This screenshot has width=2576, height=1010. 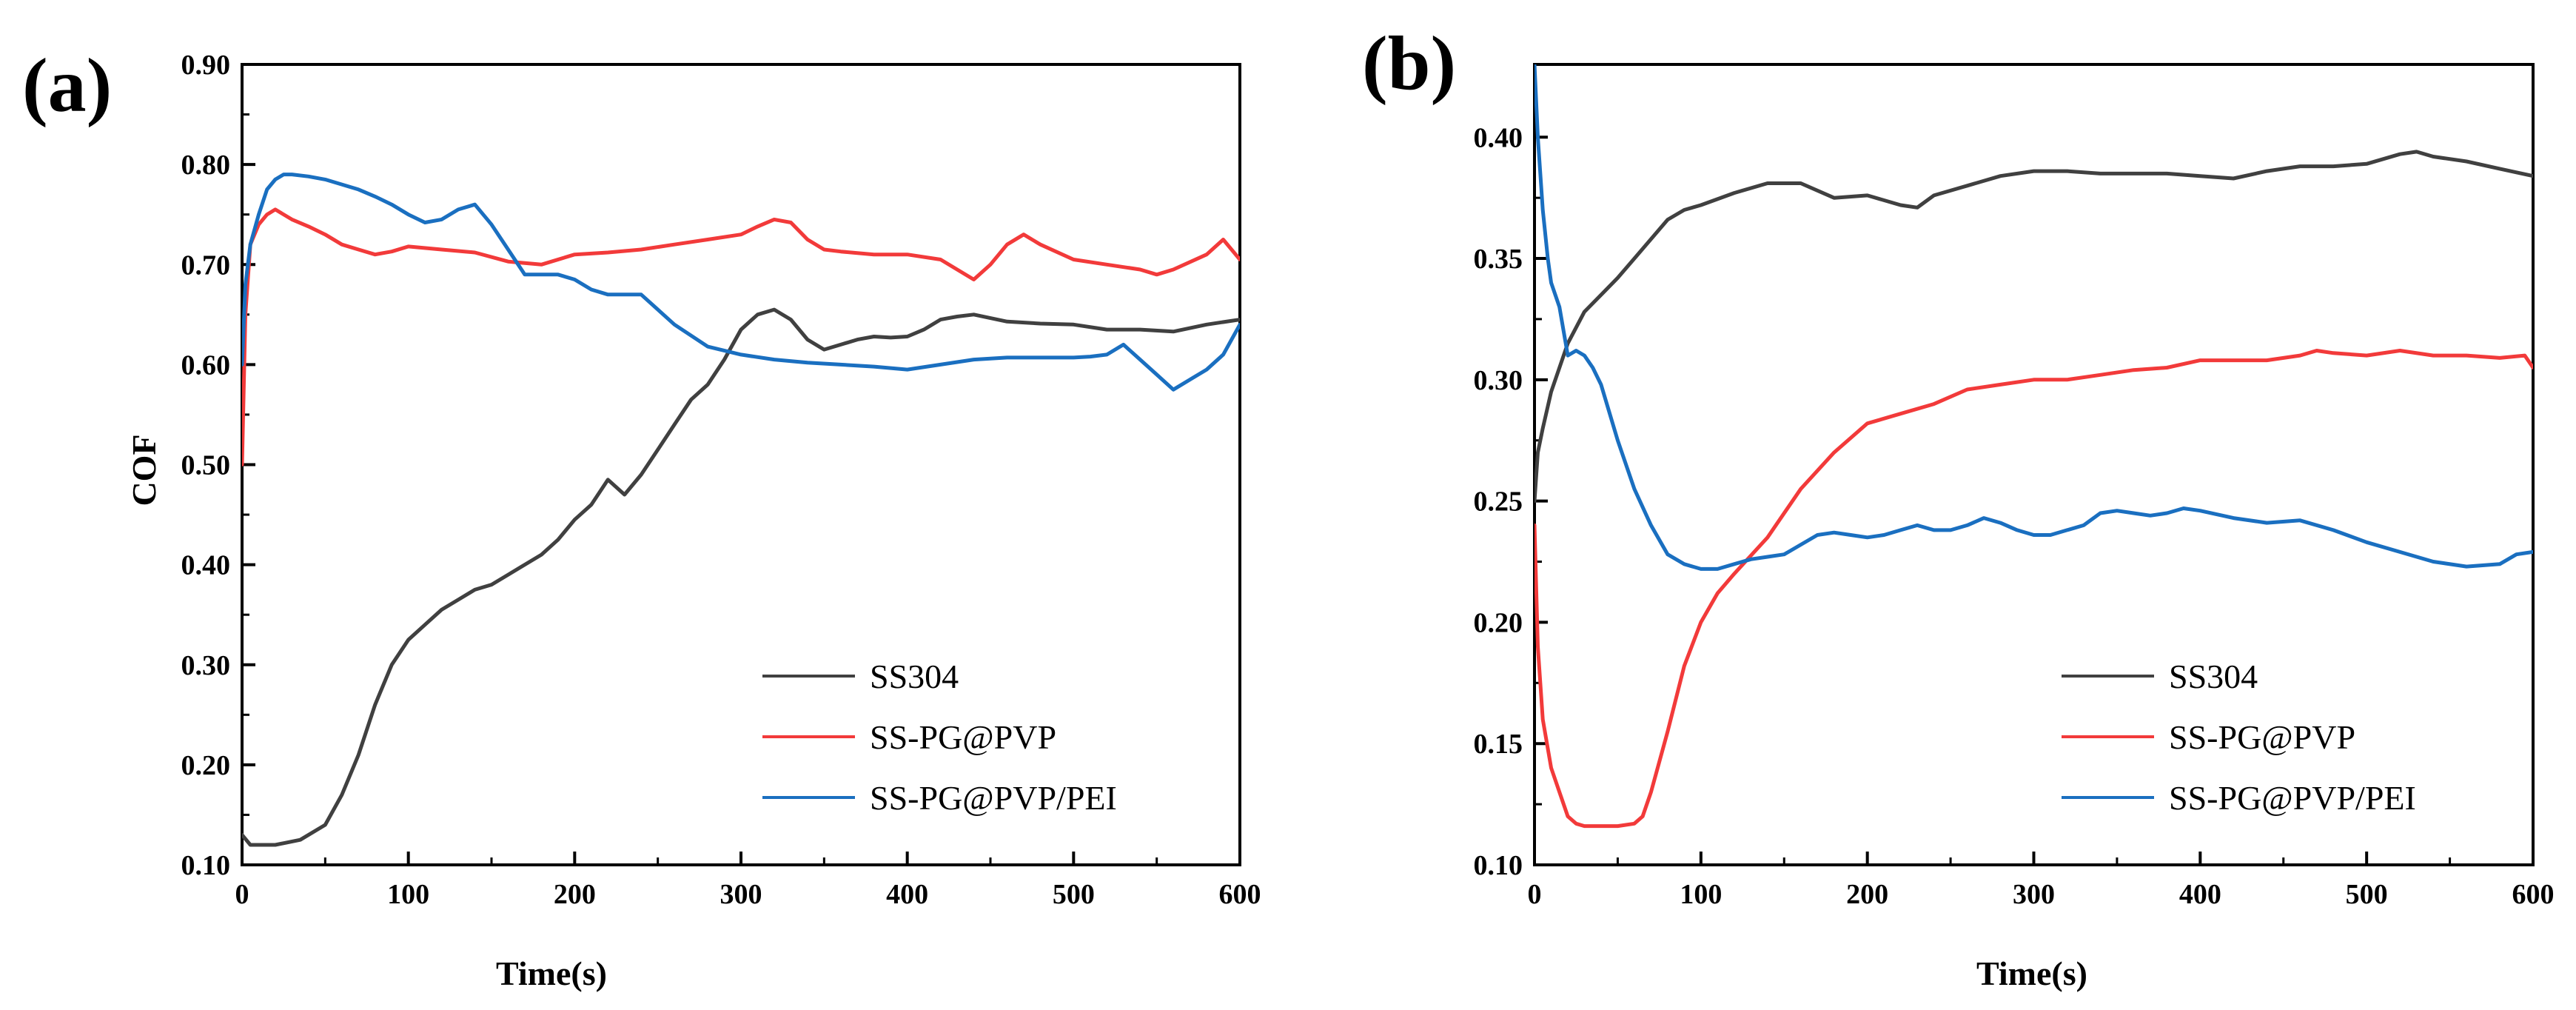 What do you see at coordinates (1498, 502) in the screenshot?
I see `y-tick-label: 0.25` at bounding box center [1498, 502].